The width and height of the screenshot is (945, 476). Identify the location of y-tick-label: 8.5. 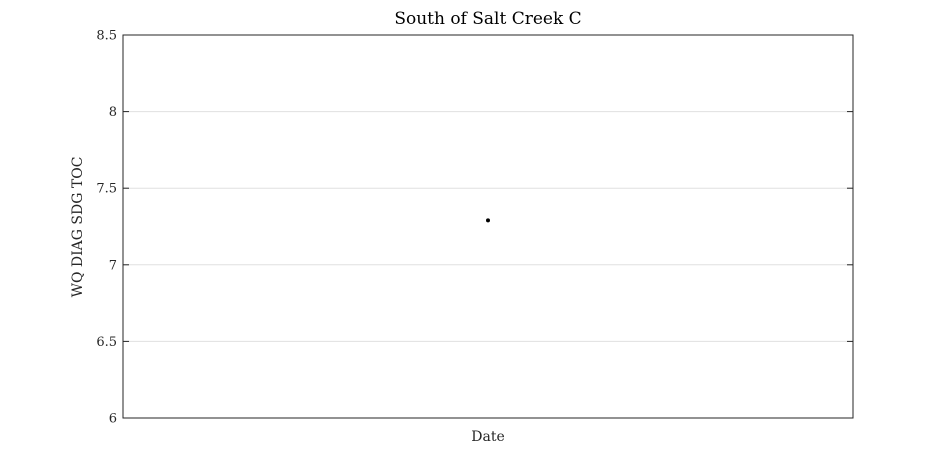
(106, 36).